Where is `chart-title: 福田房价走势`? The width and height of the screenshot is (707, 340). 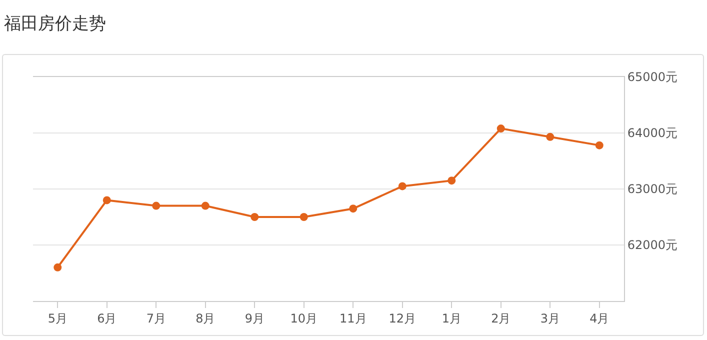 chart-title: 福田房价走势 is located at coordinates (55, 24).